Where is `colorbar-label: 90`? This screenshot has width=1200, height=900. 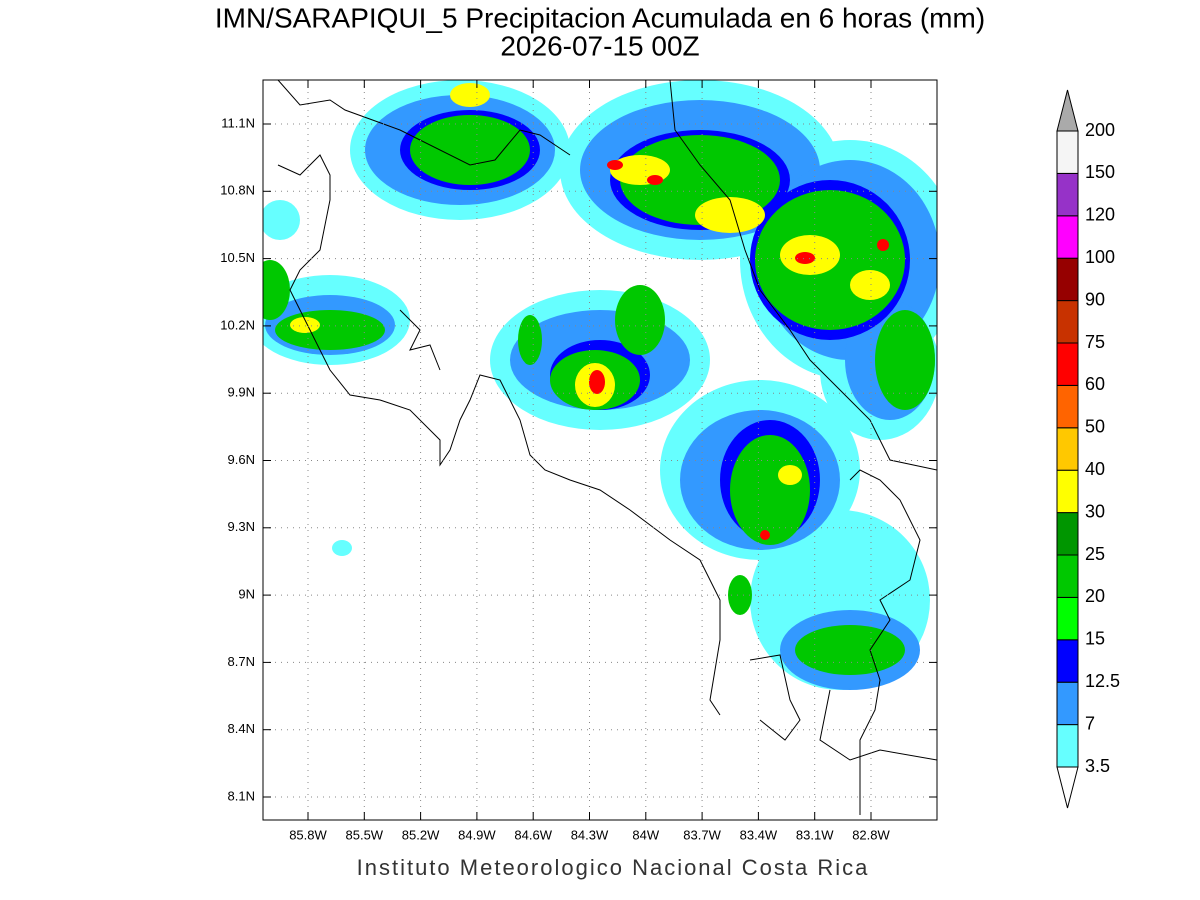
colorbar-label: 90 is located at coordinates (1095, 299).